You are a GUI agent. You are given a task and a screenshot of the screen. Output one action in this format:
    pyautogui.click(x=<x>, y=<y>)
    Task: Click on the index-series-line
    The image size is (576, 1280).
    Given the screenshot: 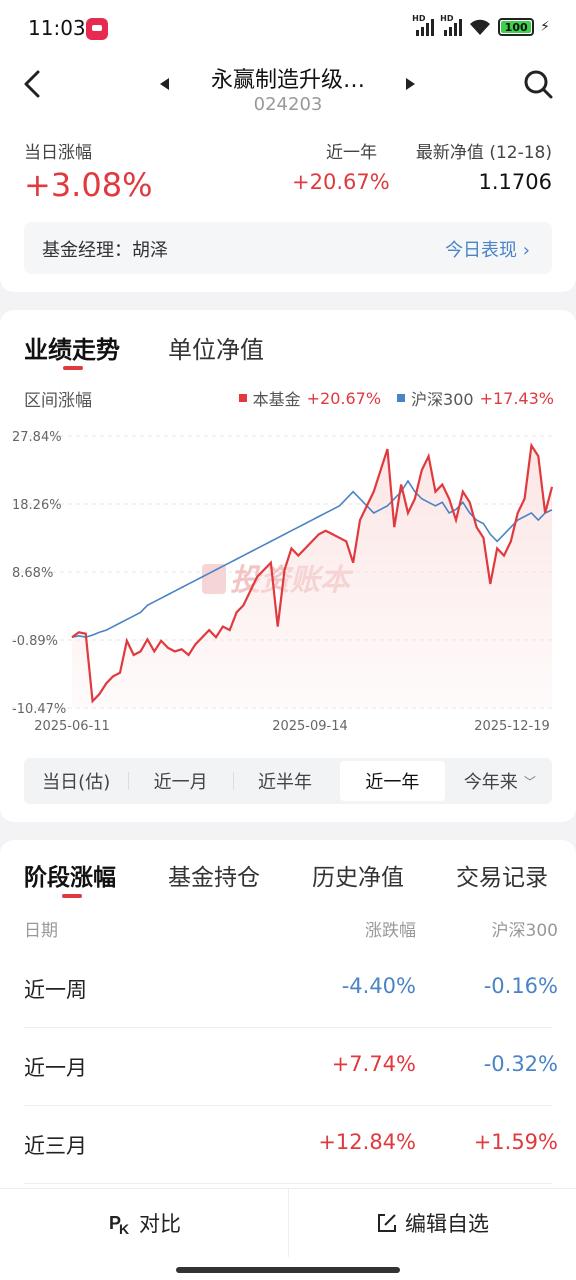 What is the action you would take?
    pyautogui.click(x=312, y=559)
    